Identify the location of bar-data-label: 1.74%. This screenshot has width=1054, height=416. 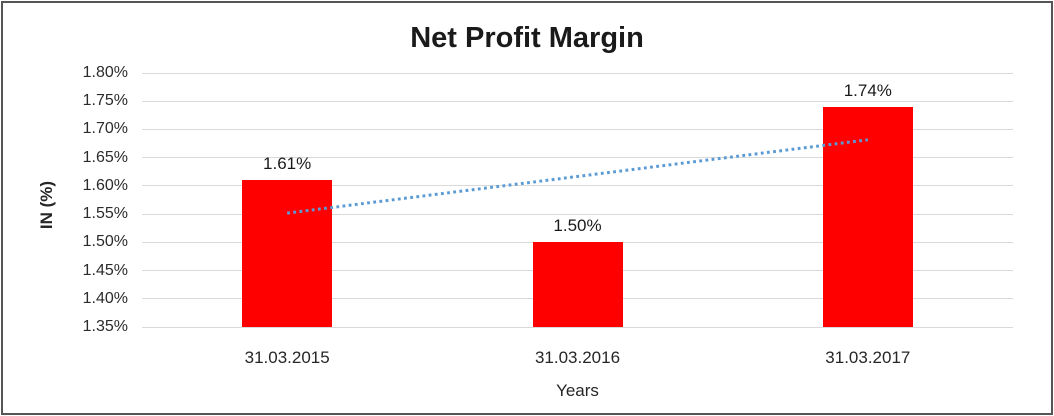
(867, 90).